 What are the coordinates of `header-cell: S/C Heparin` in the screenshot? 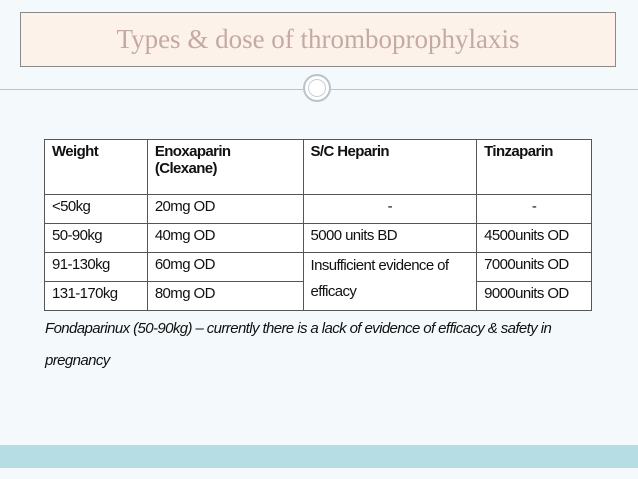 It's located at (390, 167).